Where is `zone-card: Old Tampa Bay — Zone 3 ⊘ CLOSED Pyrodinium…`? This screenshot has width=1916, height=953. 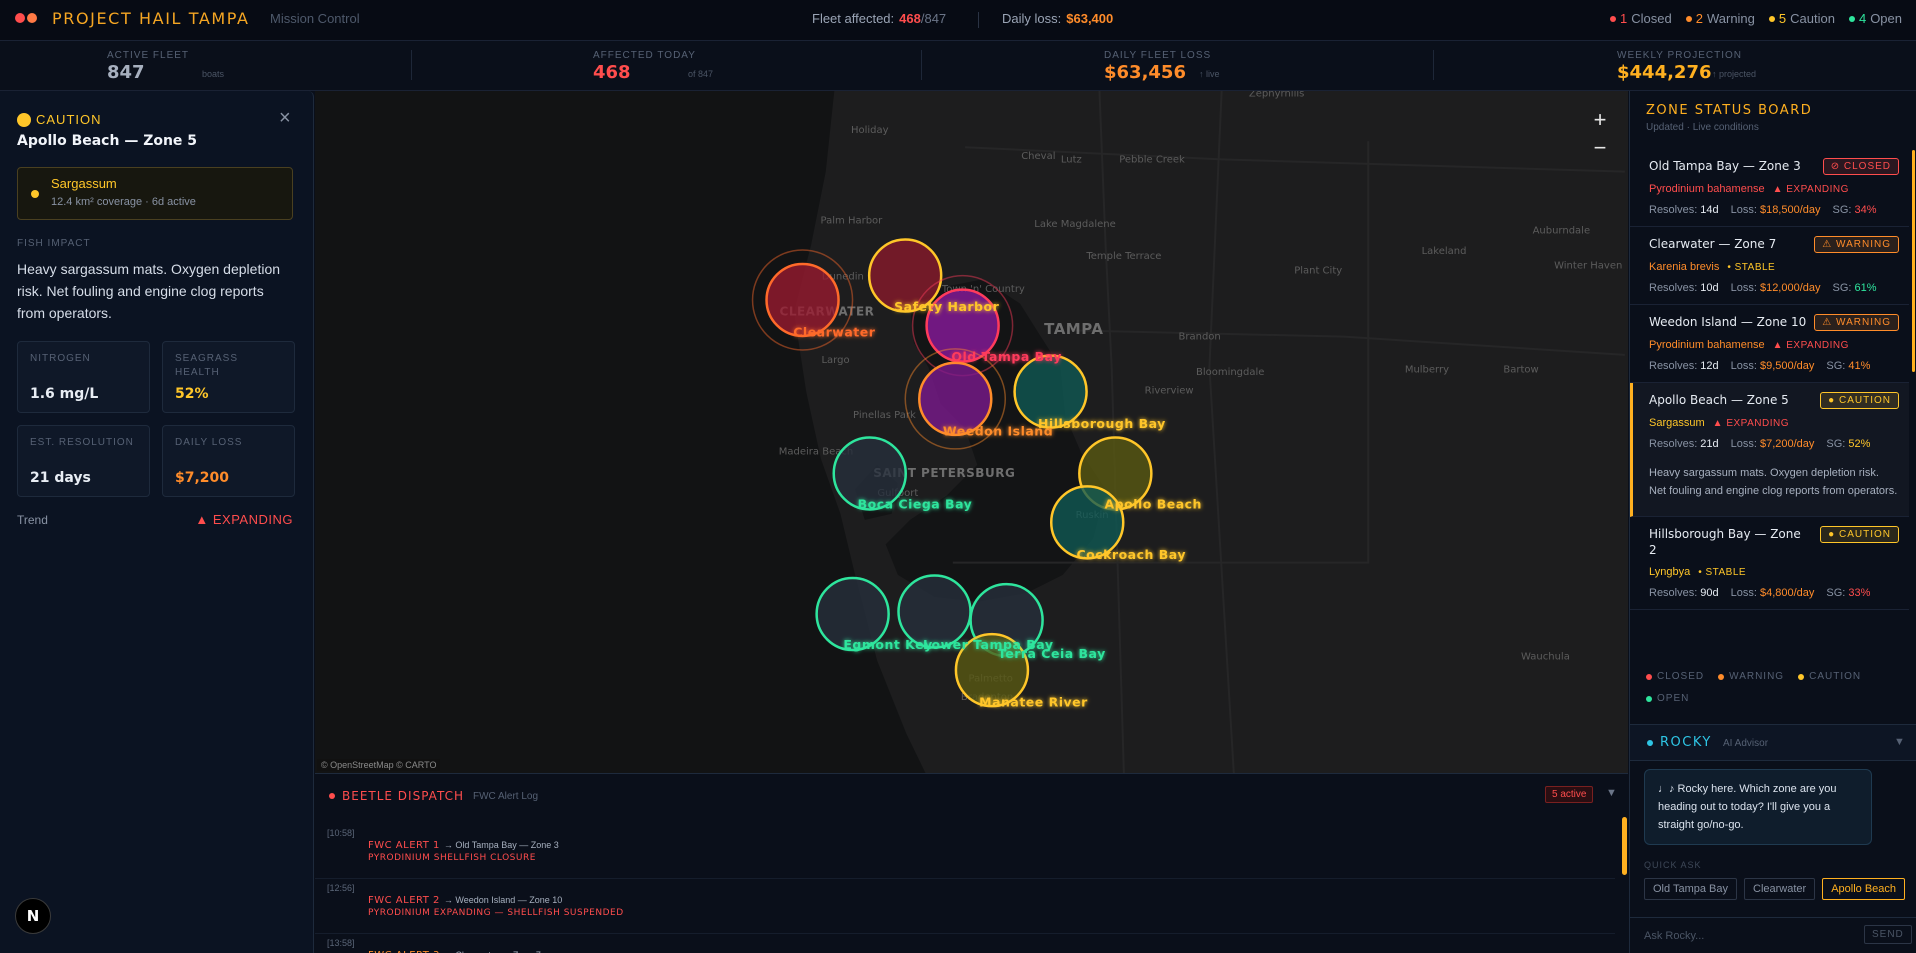
zone-card: Old Tampa Bay — Zone 3 ⊘ CLOSED Pyrodinium… is located at coordinates (1769, 188).